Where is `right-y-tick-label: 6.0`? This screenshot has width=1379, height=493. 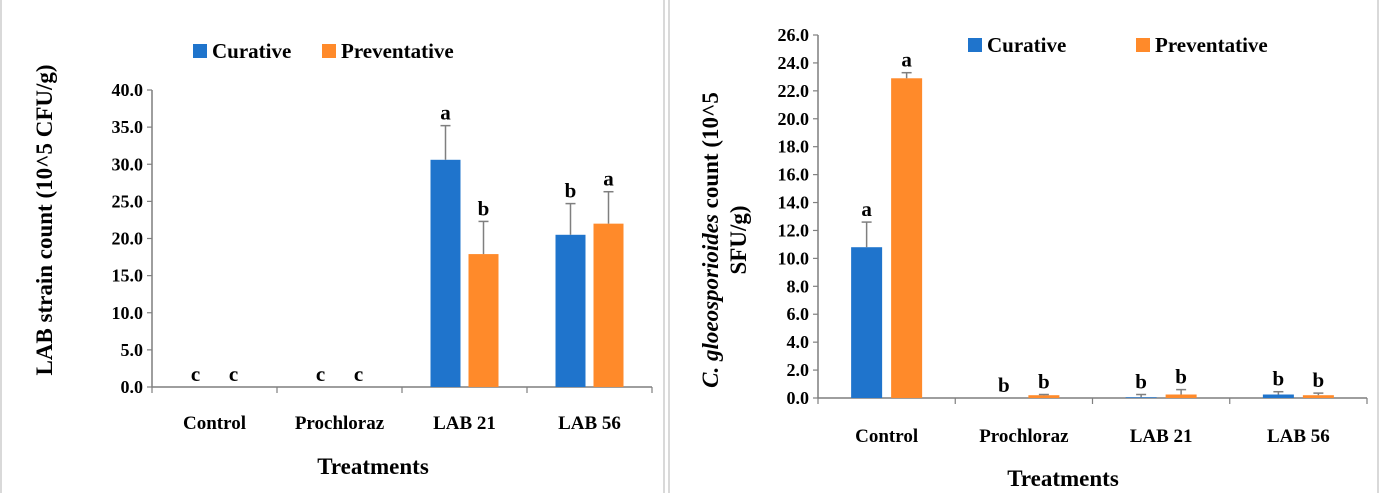
right-y-tick-label: 6.0 is located at coordinates (798, 314).